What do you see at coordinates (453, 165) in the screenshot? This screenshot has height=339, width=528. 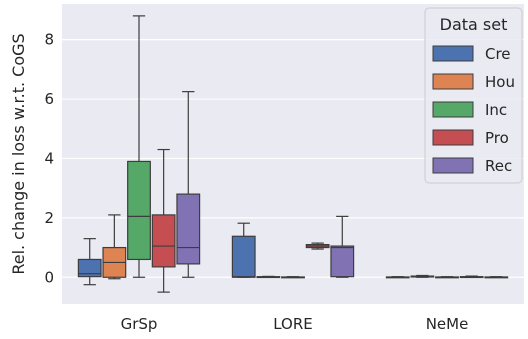 I see `legend-swatch-rec` at bounding box center [453, 165].